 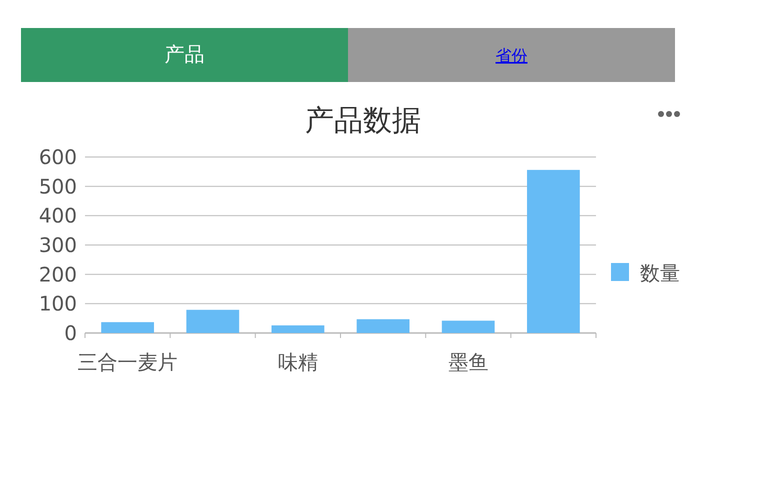 What do you see at coordinates (57, 157) in the screenshot?
I see `y-tick-label: 600` at bounding box center [57, 157].